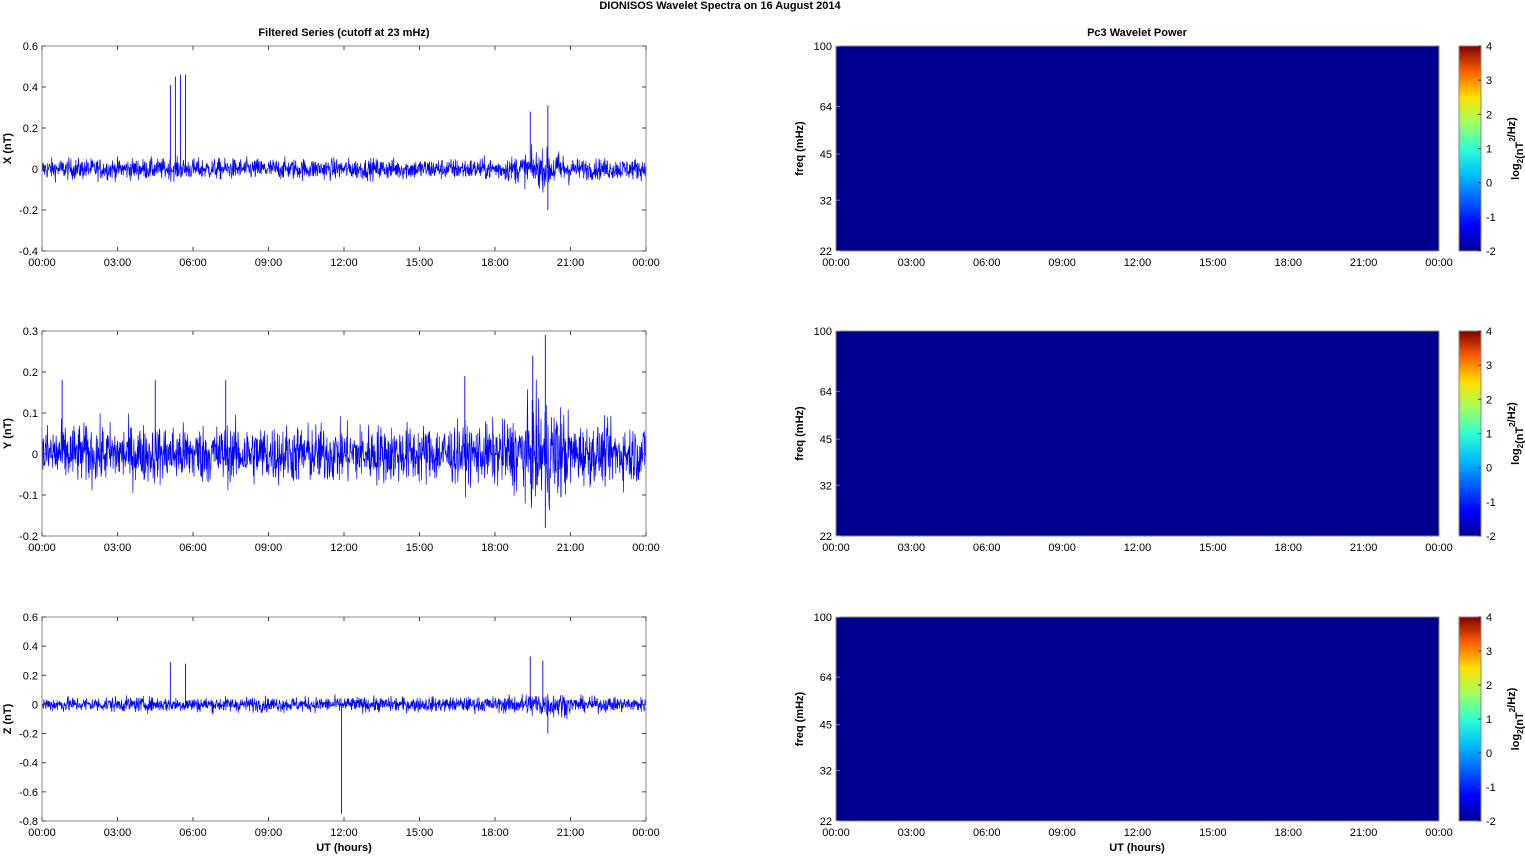 Image resolution: width=1525 pixels, height=859 pixels. I want to click on y-tick-label: 64, so click(826, 678).